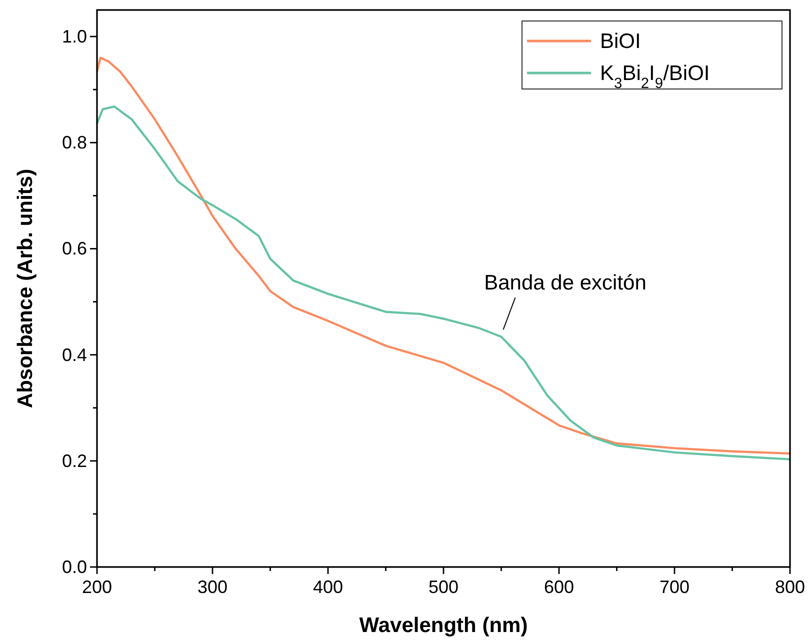 The width and height of the screenshot is (812, 640). I want to click on y-tick-label: 0.6, so click(74, 248).